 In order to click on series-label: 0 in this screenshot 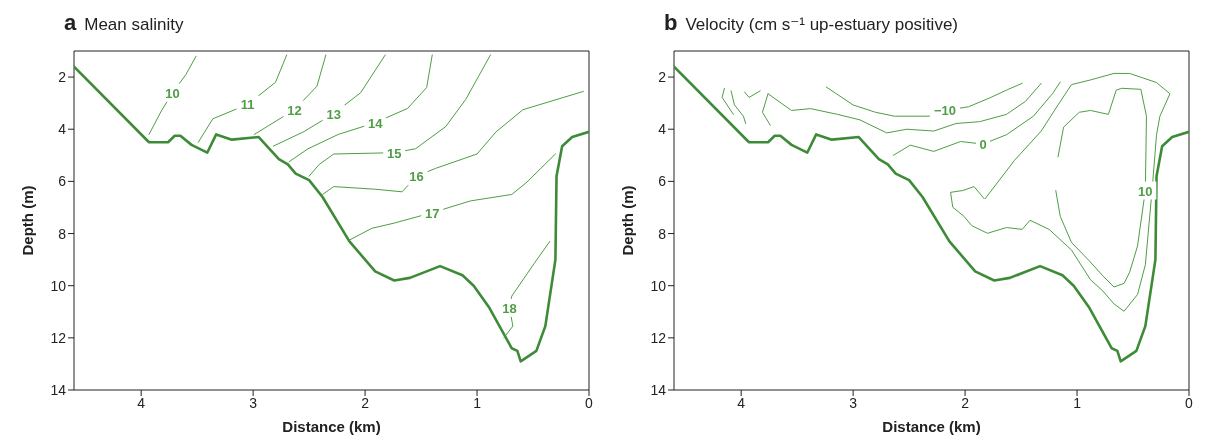, I will do `click(983, 145)`.